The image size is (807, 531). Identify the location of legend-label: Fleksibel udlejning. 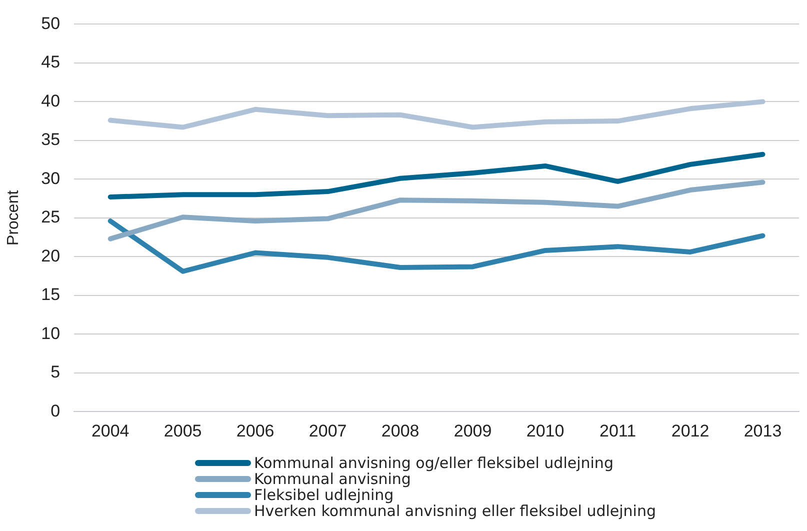
(324, 495).